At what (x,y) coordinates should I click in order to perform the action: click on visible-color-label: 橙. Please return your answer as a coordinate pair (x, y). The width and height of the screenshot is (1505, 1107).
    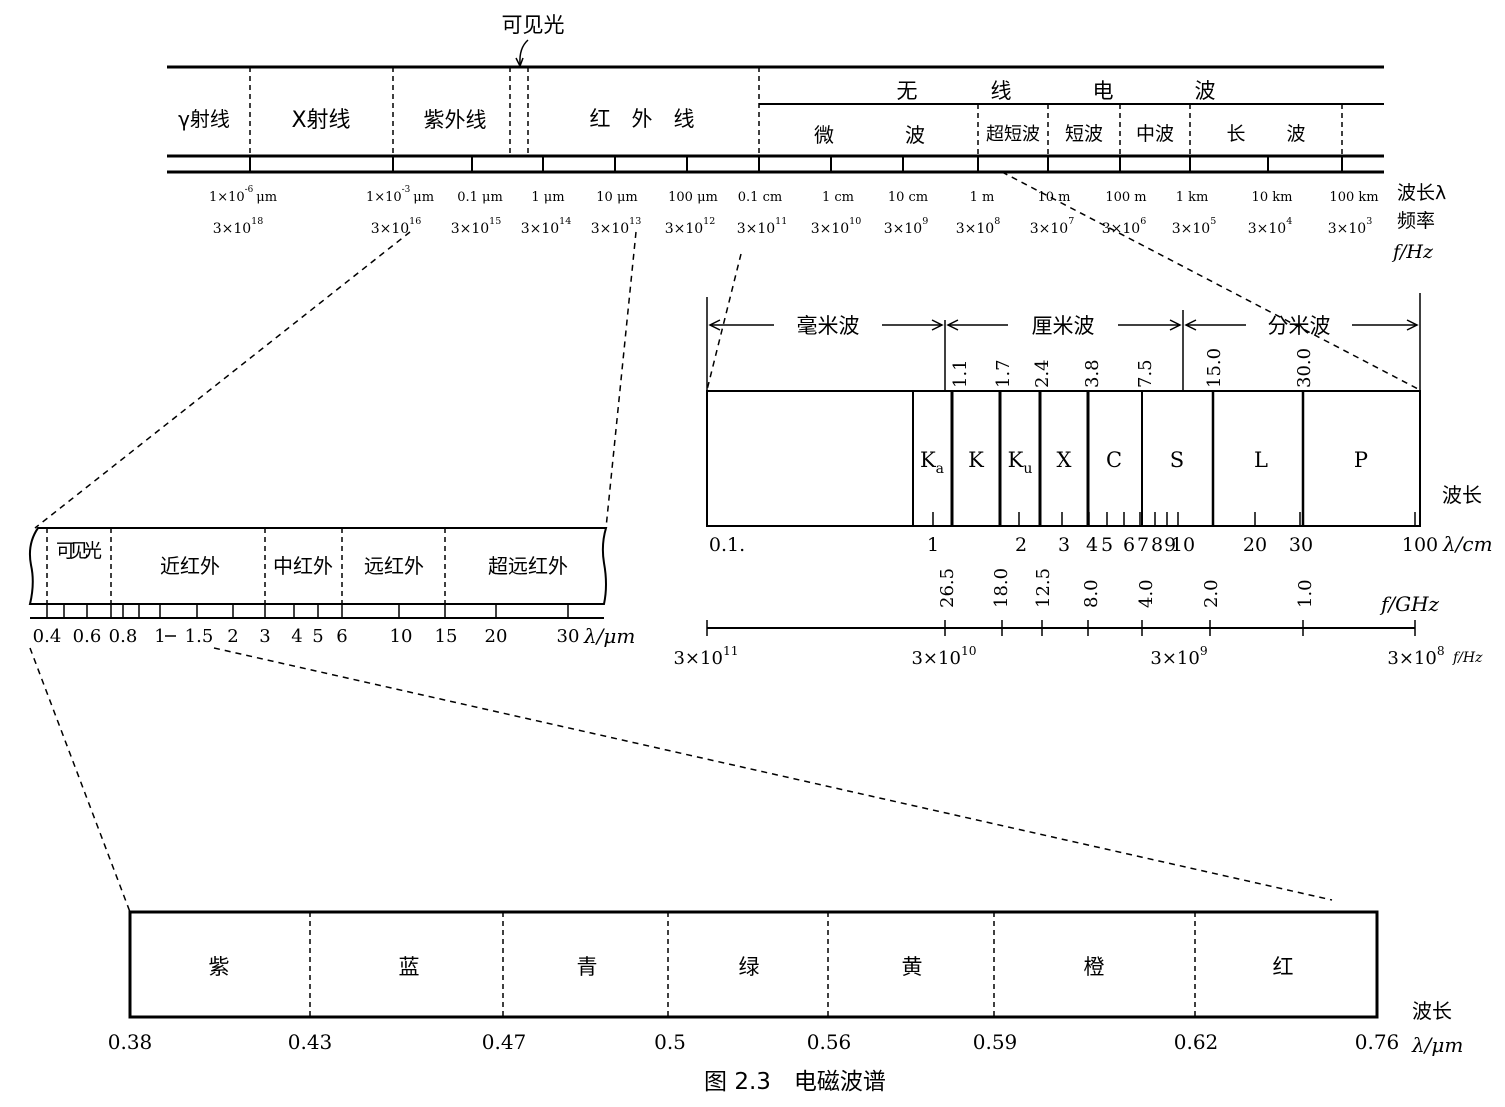
    Looking at the image, I should click on (1094, 967).